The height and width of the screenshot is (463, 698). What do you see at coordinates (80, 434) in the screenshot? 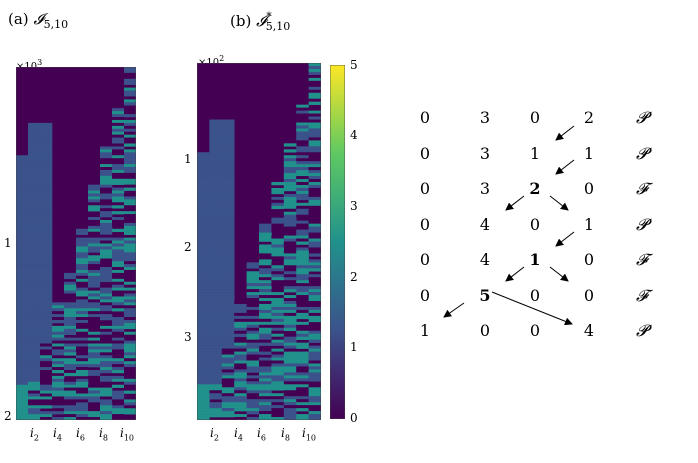
I see `panel-a-xtick: i6` at bounding box center [80, 434].